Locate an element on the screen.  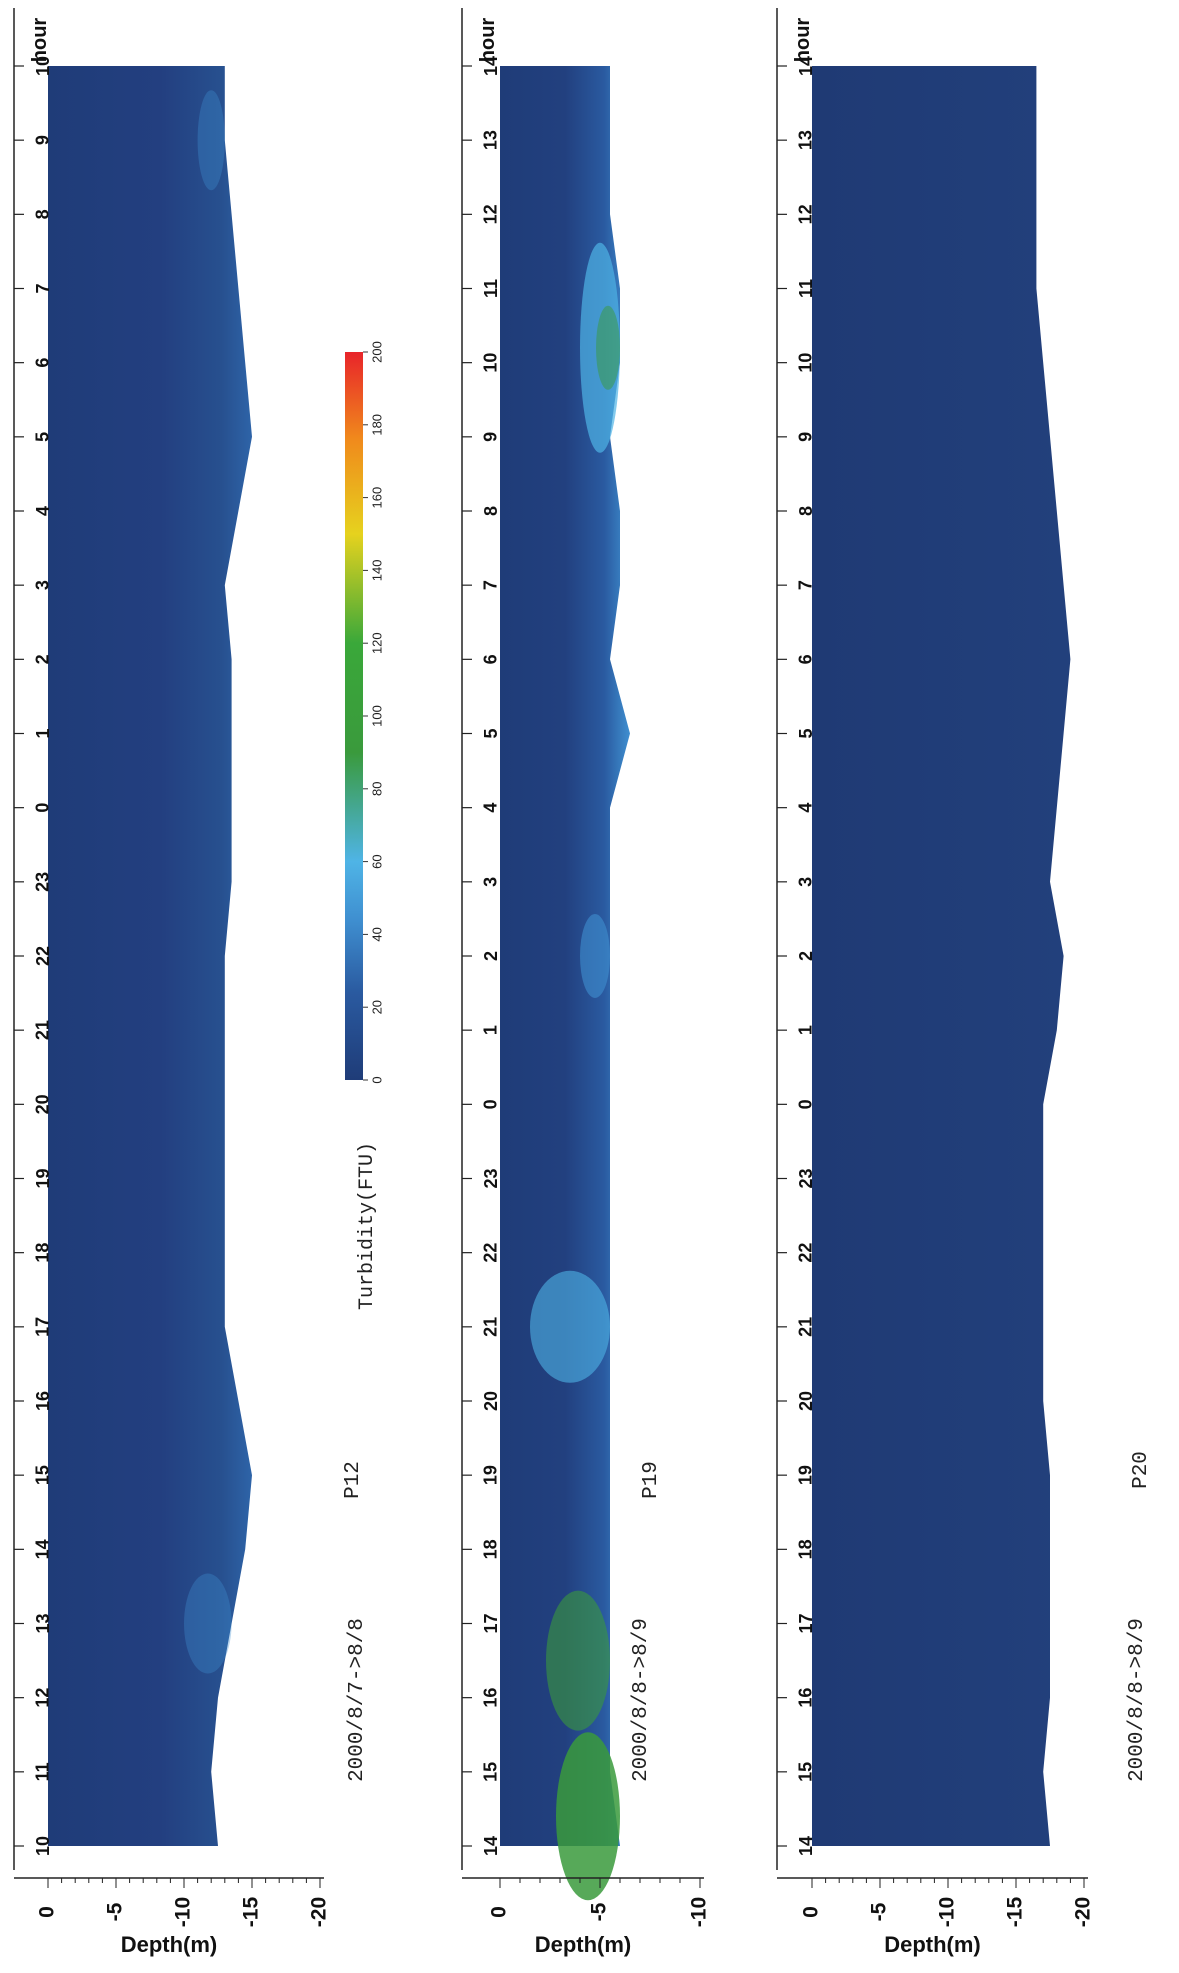
depth-tick-label: -20 is located at coordinates (1083, 1912).